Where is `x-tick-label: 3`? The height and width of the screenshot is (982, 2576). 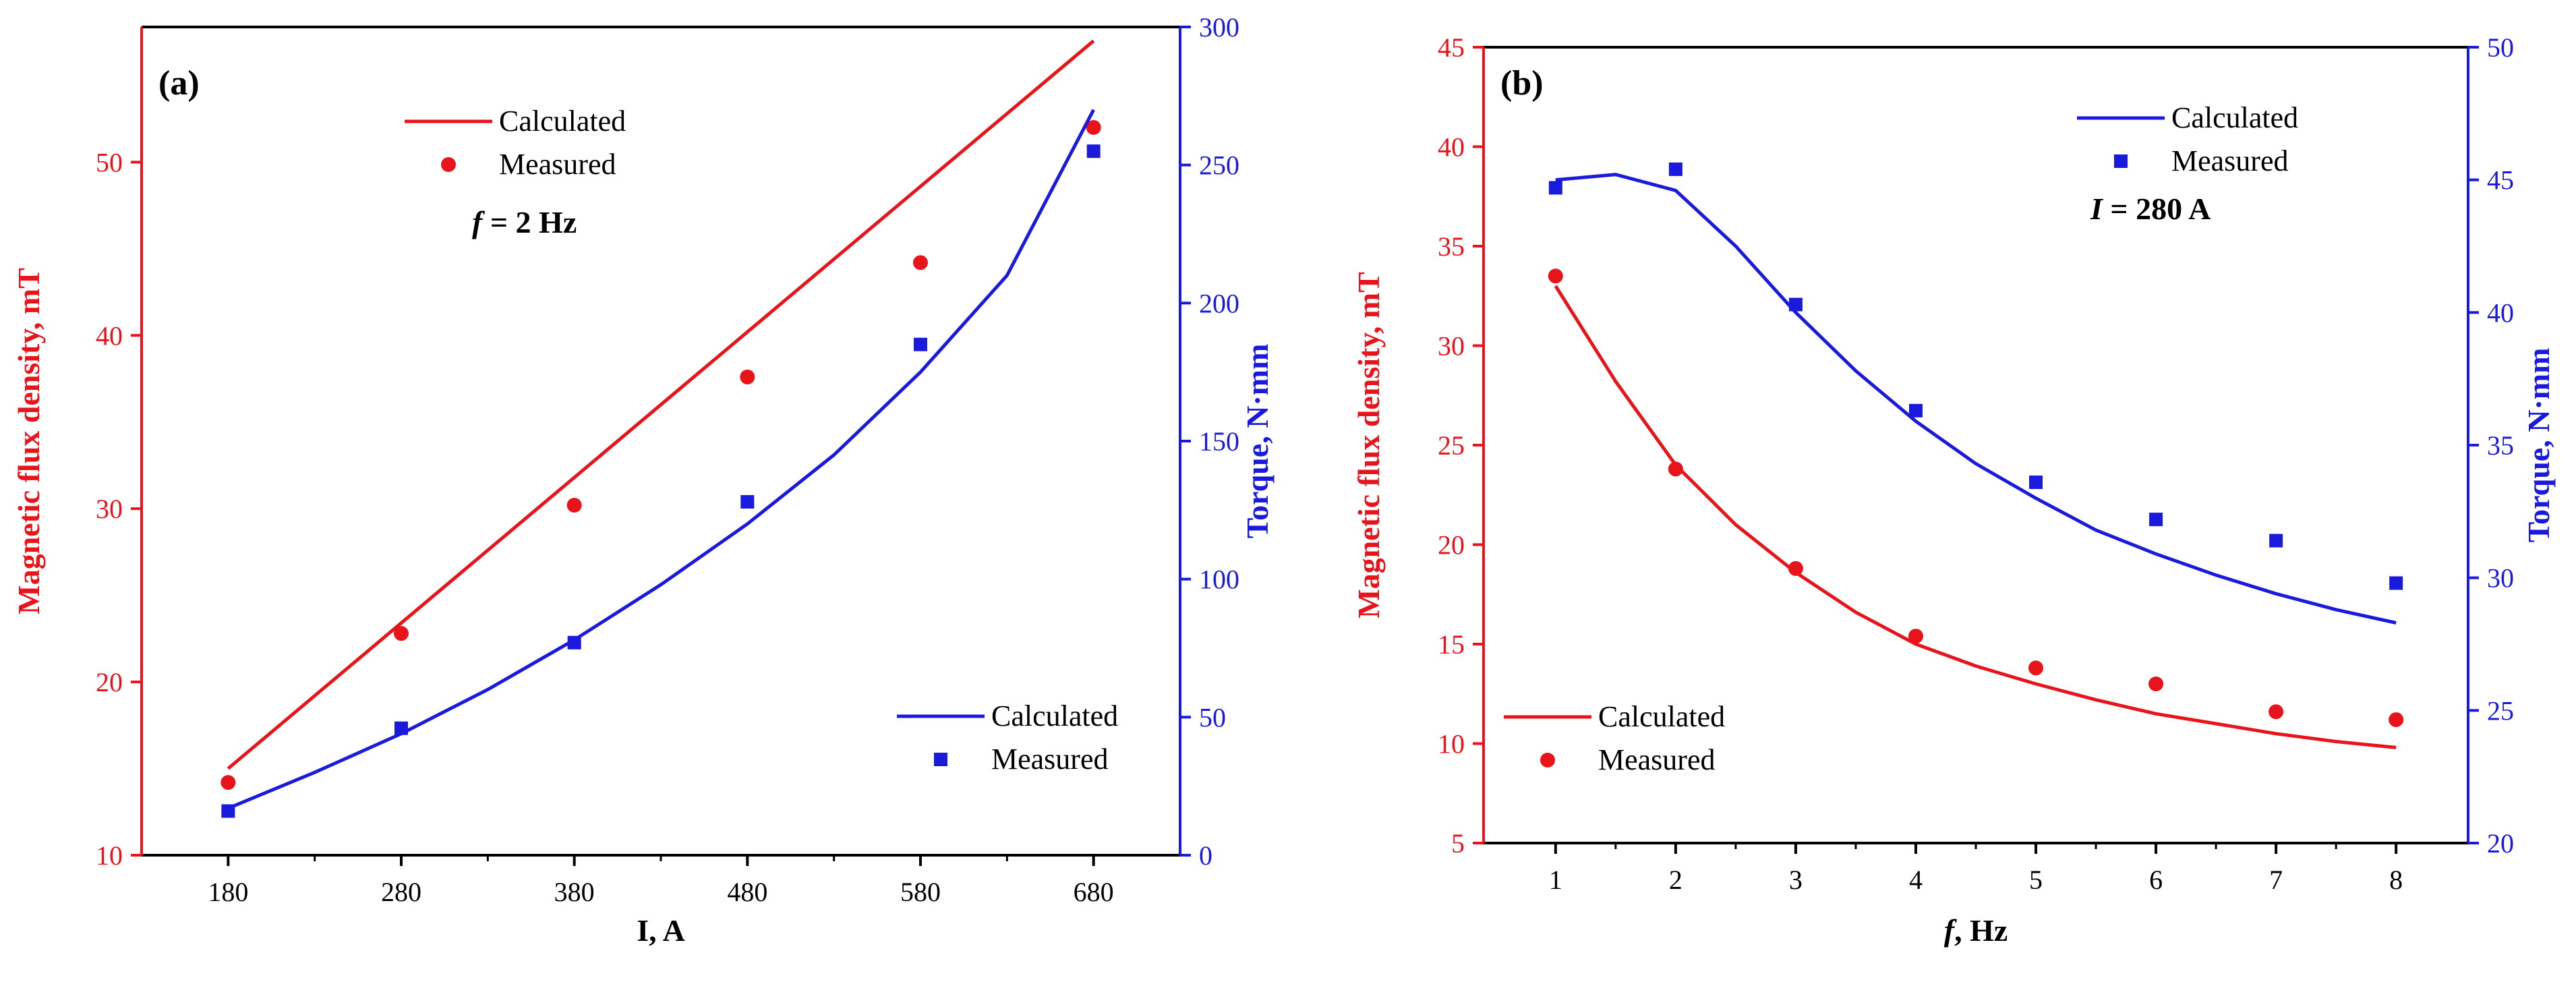 x-tick-label: 3 is located at coordinates (1796, 880).